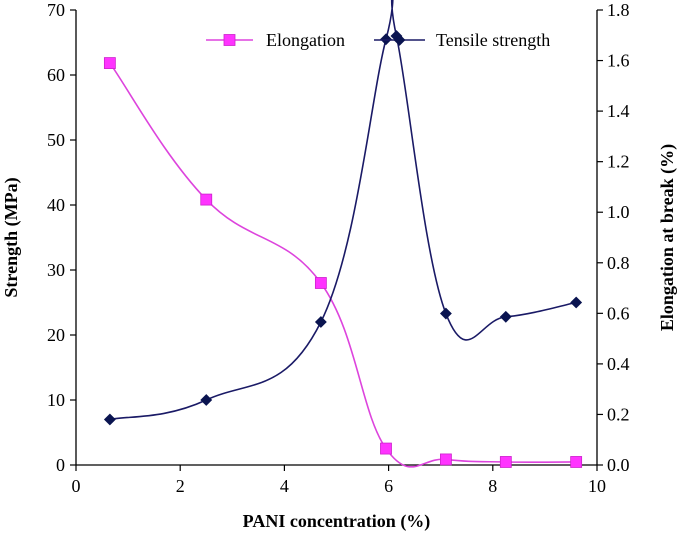  Describe the element at coordinates (618, 162) in the screenshot. I see `y-right-tick-label: 1.2` at that location.